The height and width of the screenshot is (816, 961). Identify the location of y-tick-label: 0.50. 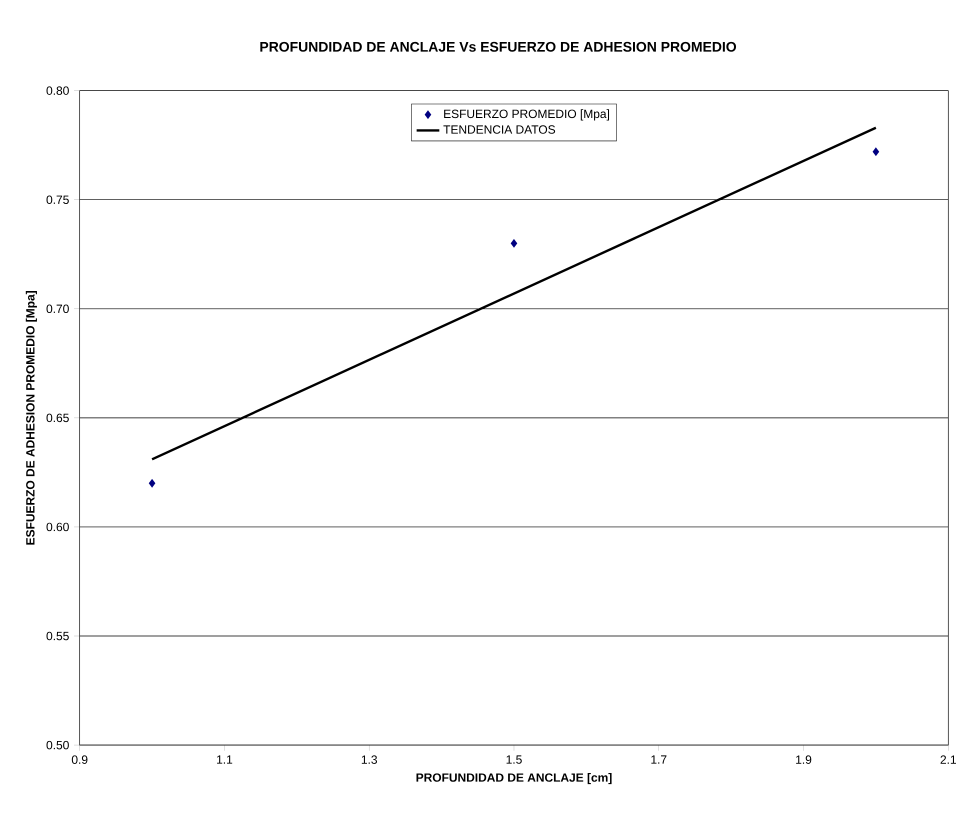
(57, 745).